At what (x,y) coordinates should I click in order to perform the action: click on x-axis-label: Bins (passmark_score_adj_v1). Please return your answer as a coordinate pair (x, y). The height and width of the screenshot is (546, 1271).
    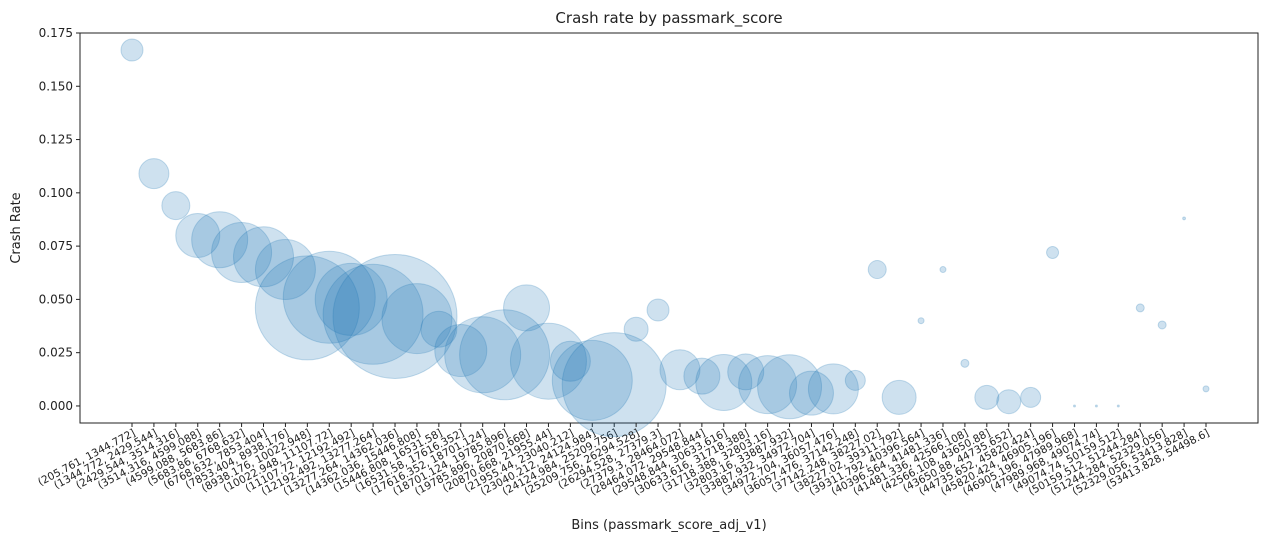
    Looking at the image, I should click on (668, 525).